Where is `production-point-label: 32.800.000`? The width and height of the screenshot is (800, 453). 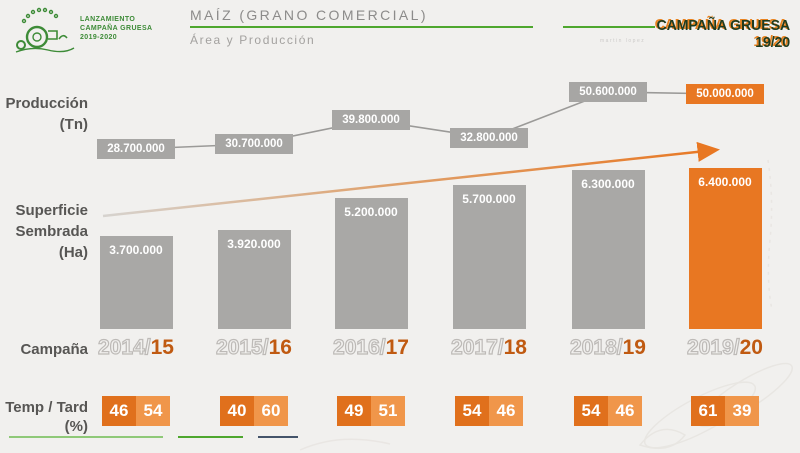 production-point-label: 32.800.000 is located at coordinates (489, 138).